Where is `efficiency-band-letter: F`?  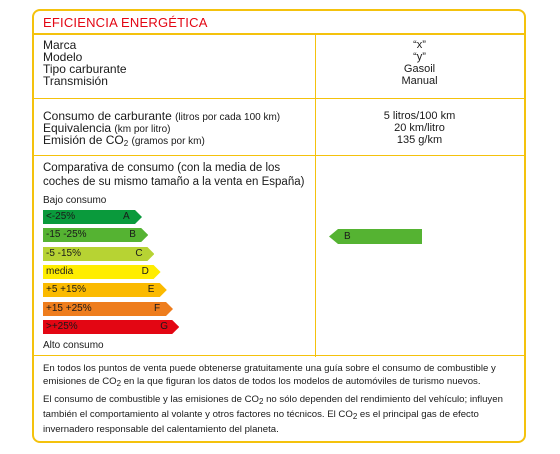 efficiency-band-letter: F is located at coordinates (157, 308).